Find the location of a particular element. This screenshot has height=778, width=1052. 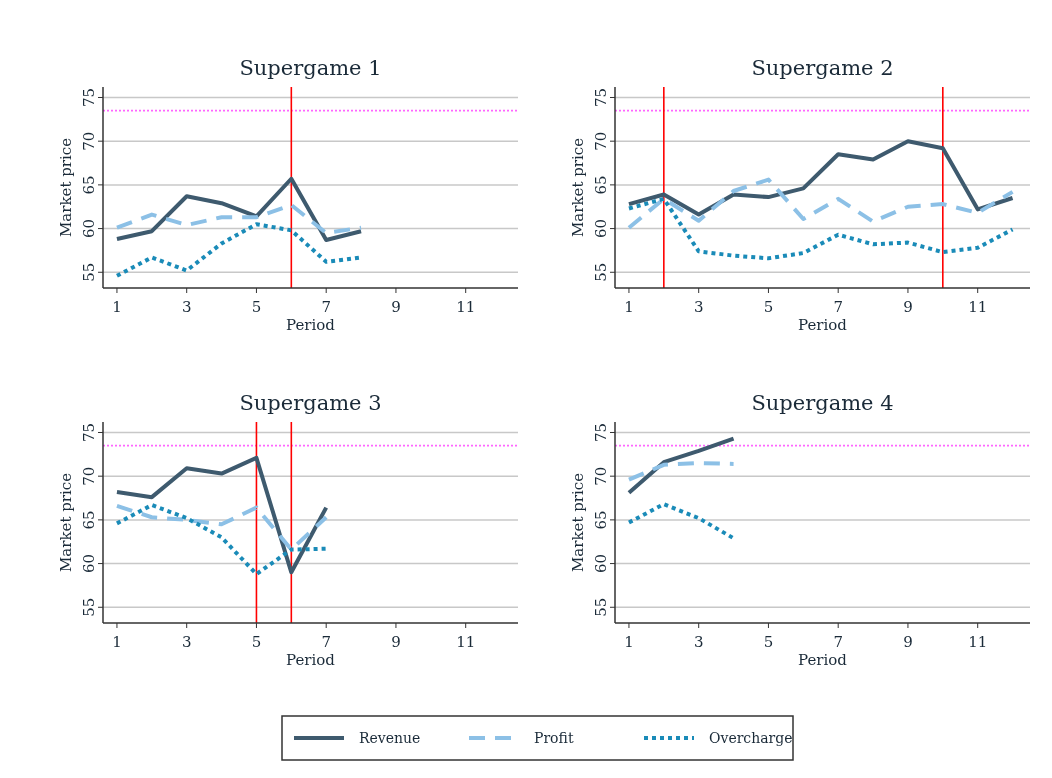

legend-label: Profit is located at coordinates (554, 738).